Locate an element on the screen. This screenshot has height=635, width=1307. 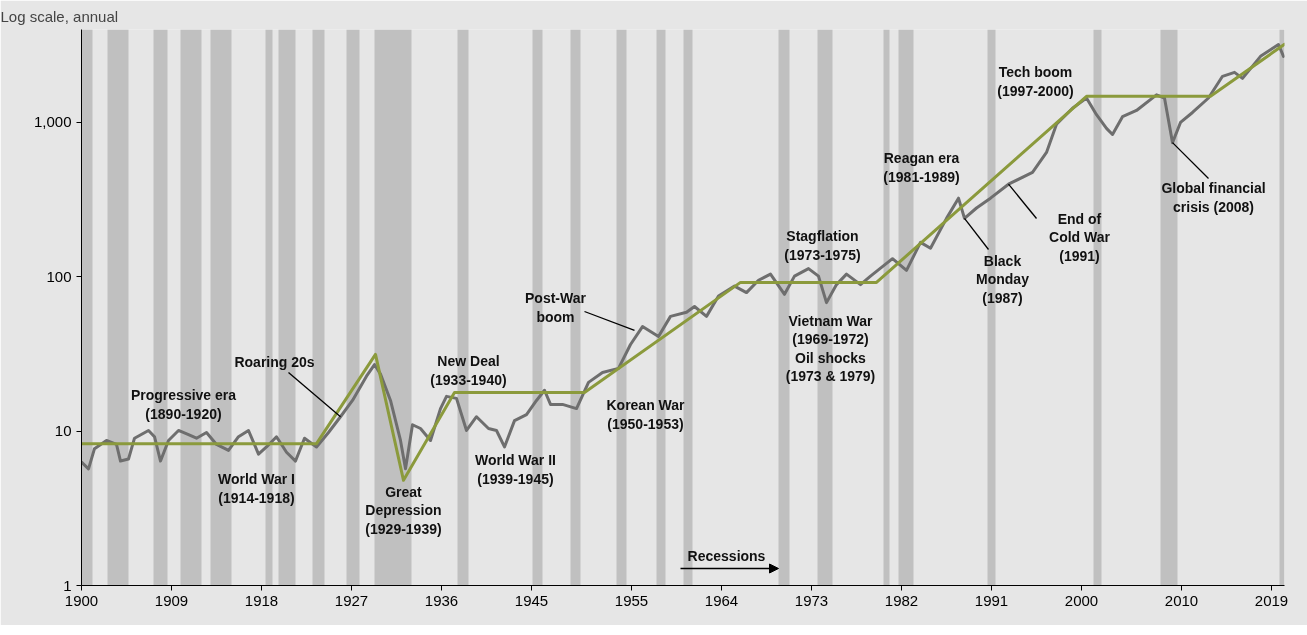
annotation: Roaring 20s is located at coordinates (274, 361).